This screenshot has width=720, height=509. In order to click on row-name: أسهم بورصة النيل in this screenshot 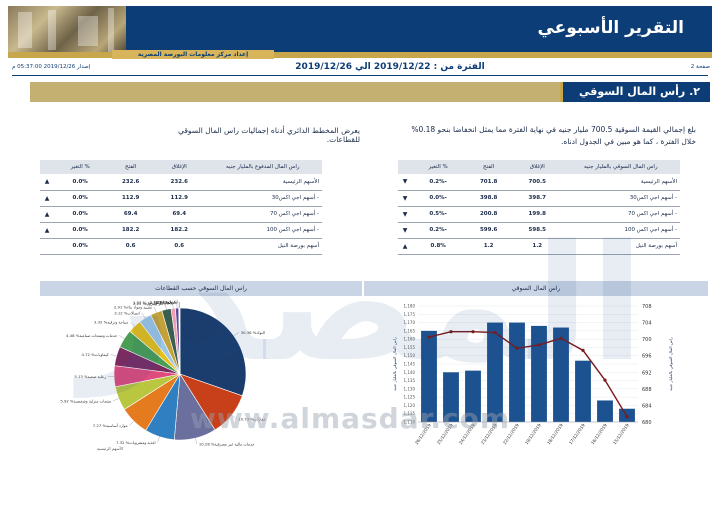, I will do `click(262, 246)`.